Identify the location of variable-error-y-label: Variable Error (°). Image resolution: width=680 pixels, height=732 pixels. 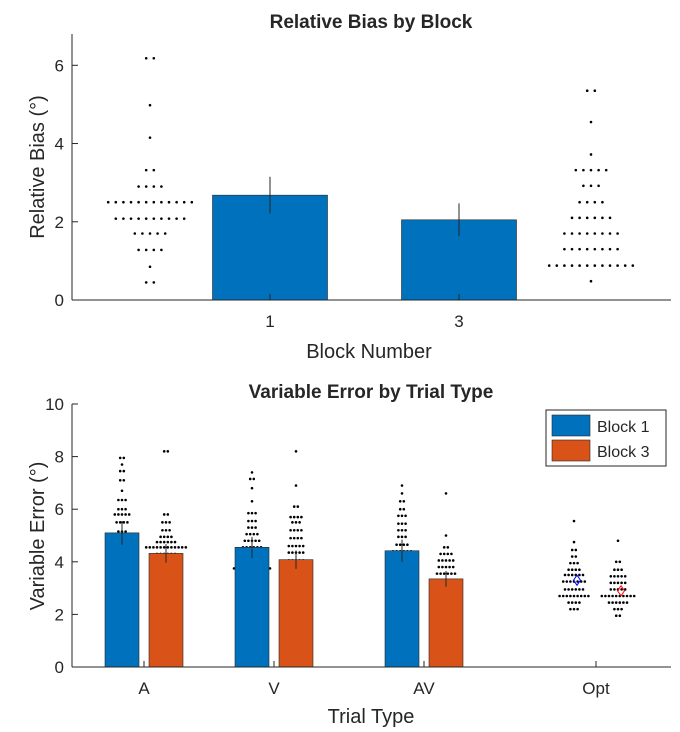
(38, 536).